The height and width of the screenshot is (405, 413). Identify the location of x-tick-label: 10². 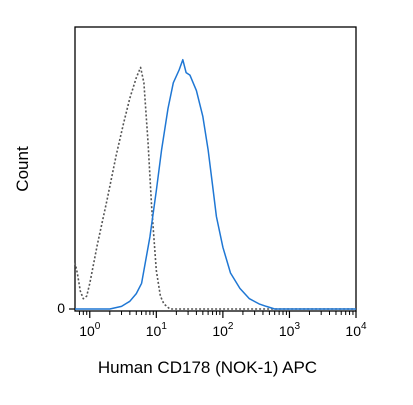
(223, 330).